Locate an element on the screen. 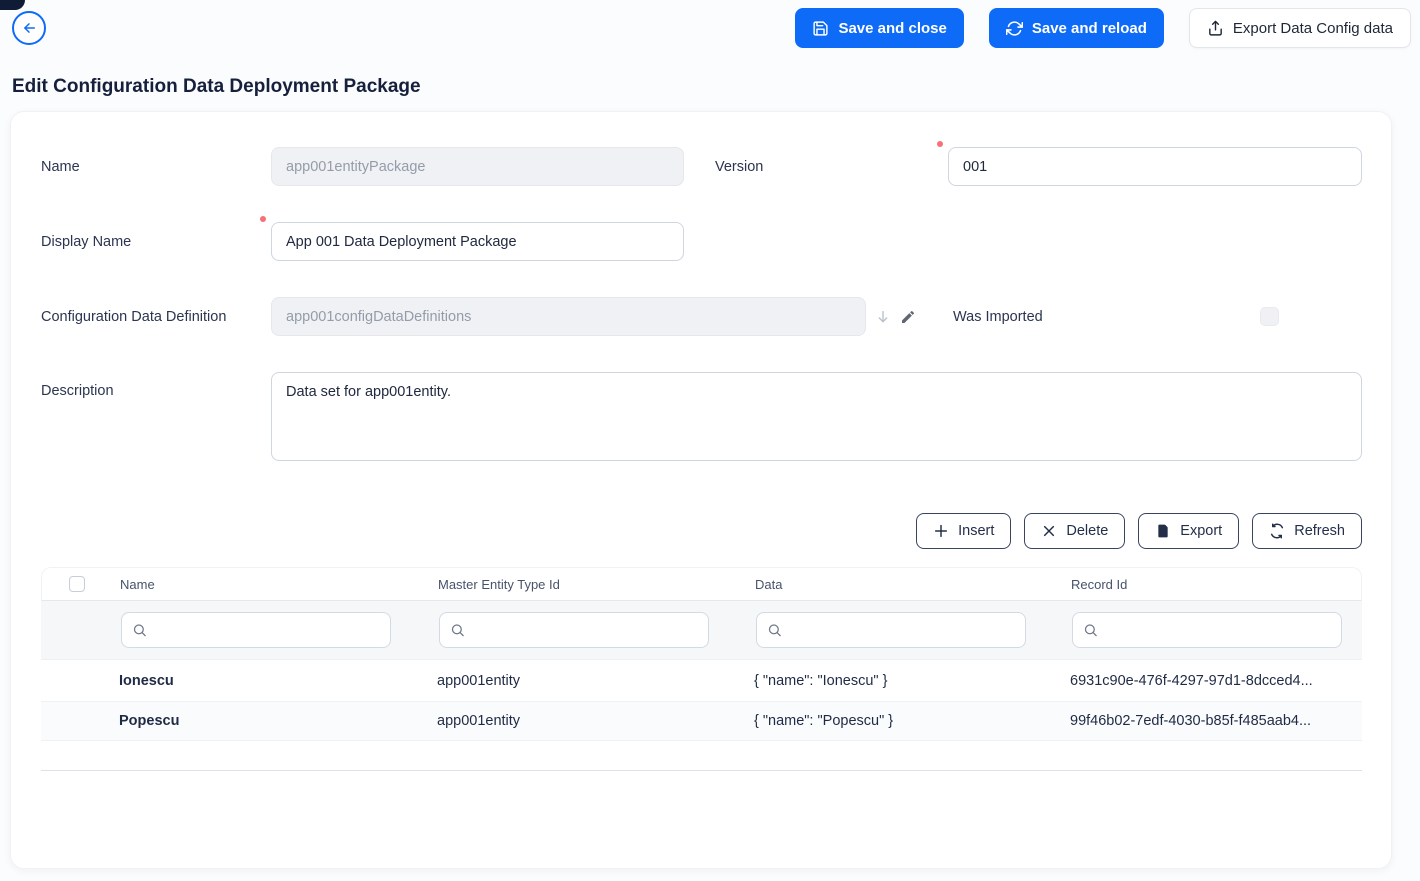  arrow-left-icon is located at coordinates (29, 28).